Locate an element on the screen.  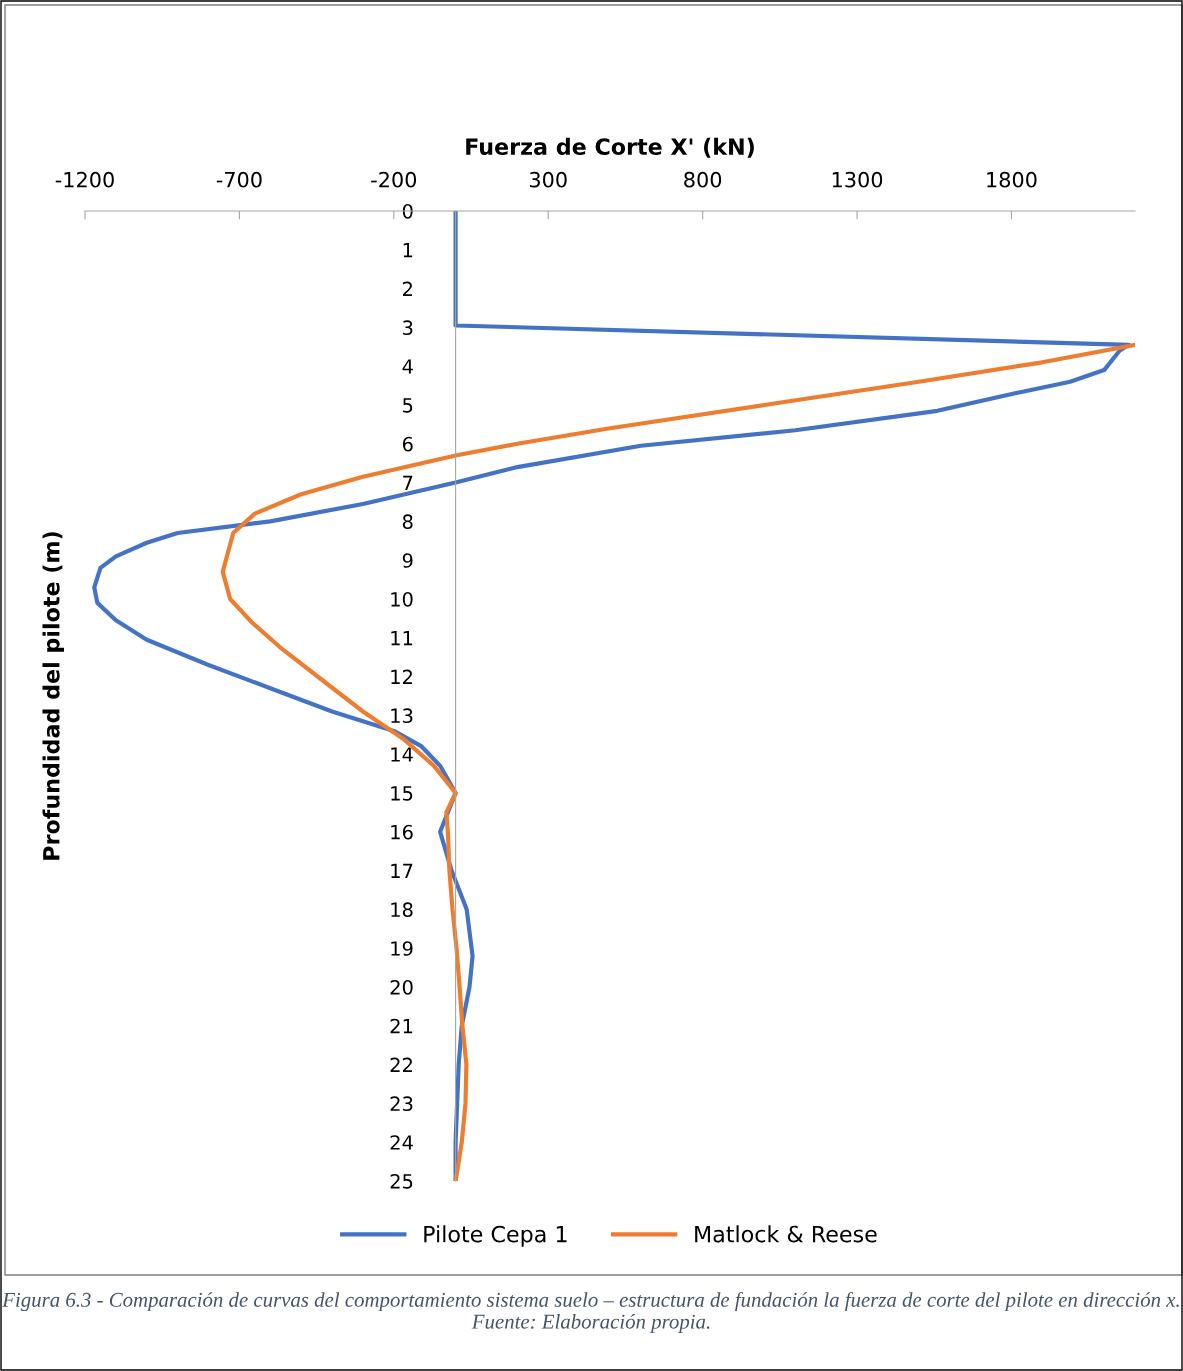
x-axis-title: Fuerza de Corte X' (kN) is located at coordinates (610, 147).